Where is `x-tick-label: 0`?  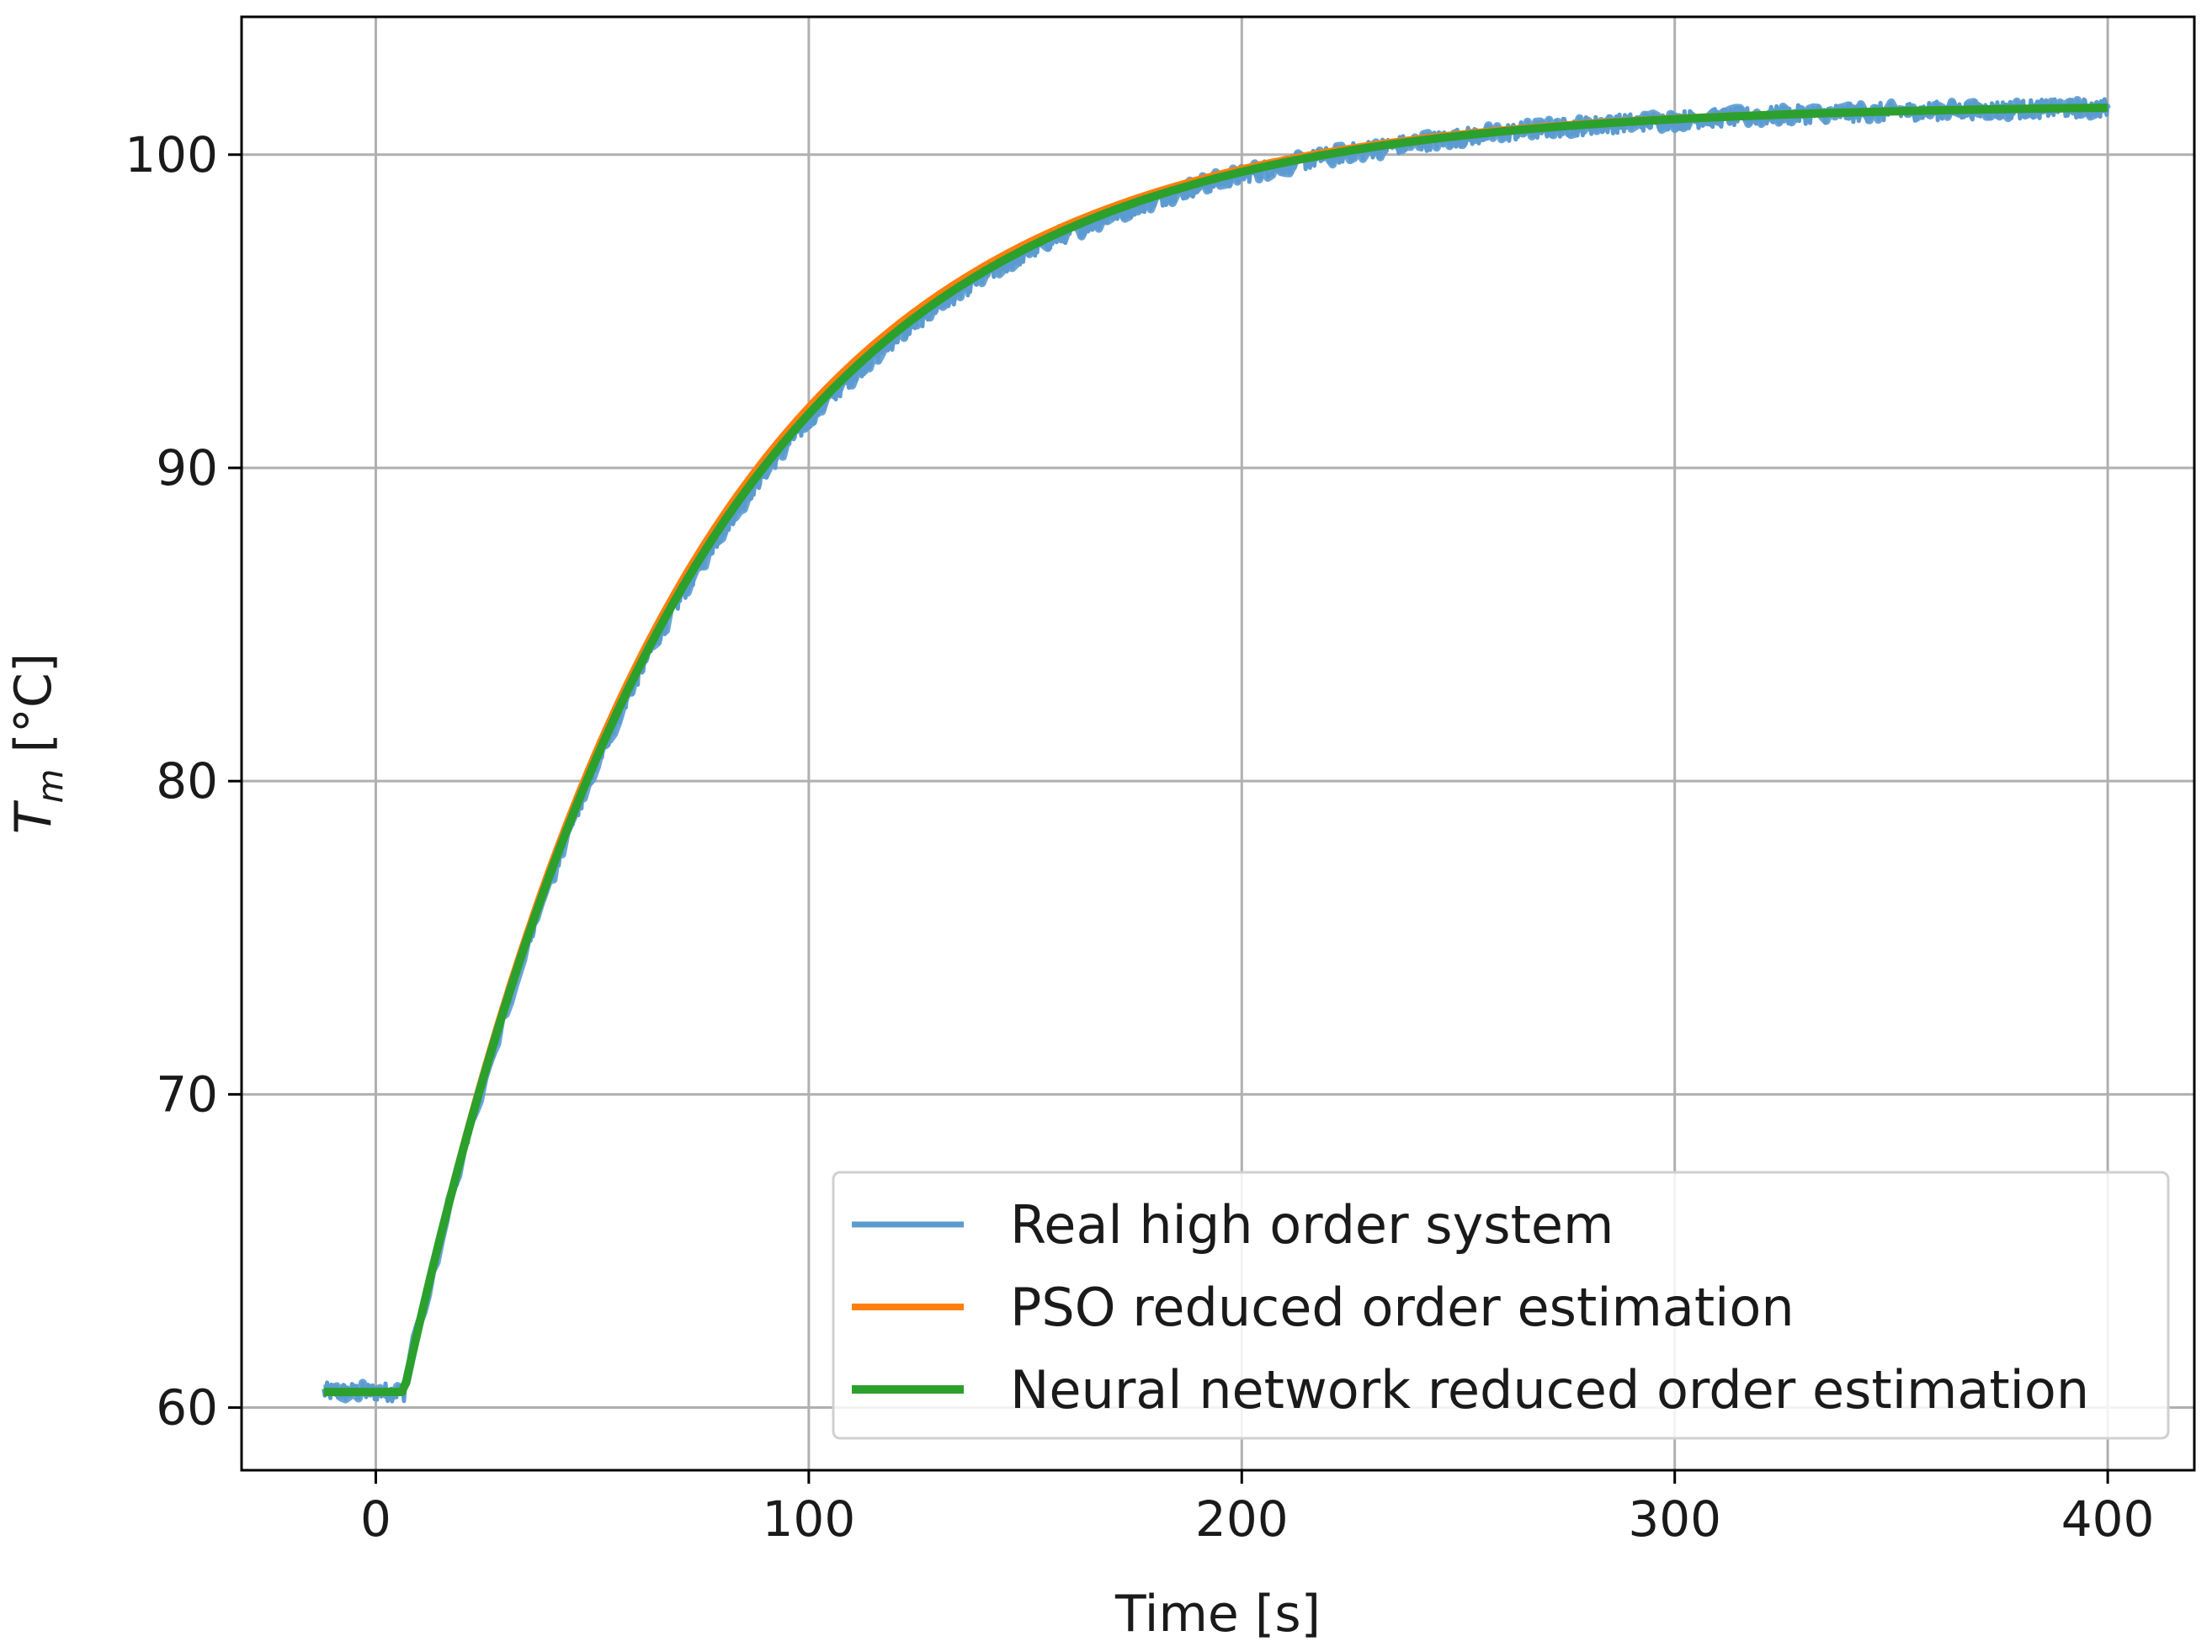
x-tick-label: 0 is located at coordinates (375, 1519).